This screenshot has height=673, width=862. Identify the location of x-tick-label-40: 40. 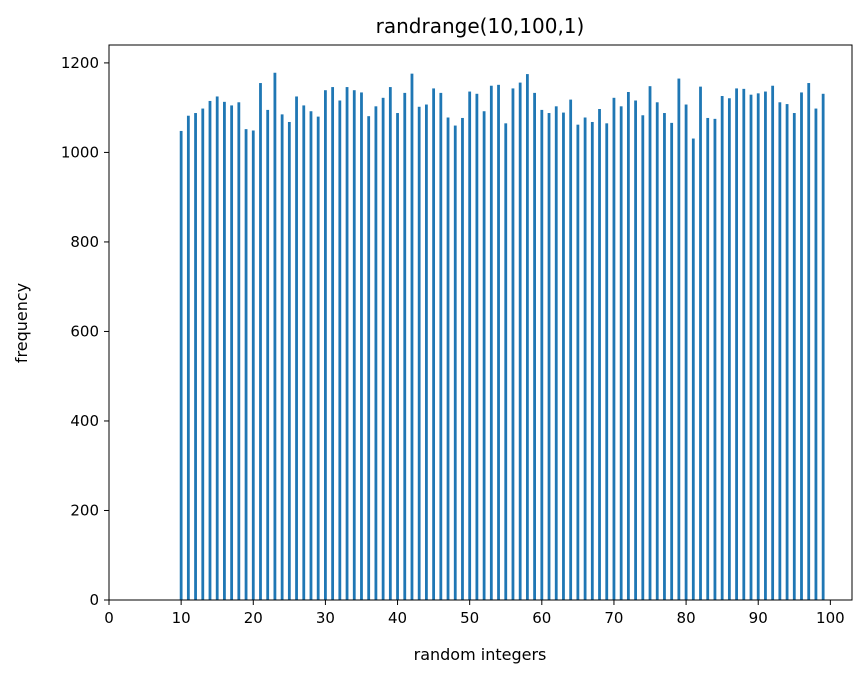
(397, 618).